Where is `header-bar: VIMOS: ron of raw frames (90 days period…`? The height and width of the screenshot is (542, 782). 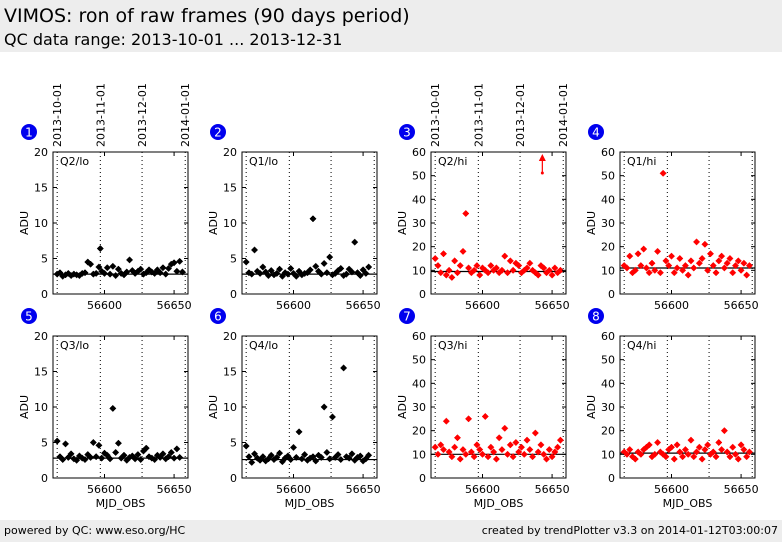
header-bar: VIMOS: ron of raw frames (90 days period… is located at coordinates (391, 26).